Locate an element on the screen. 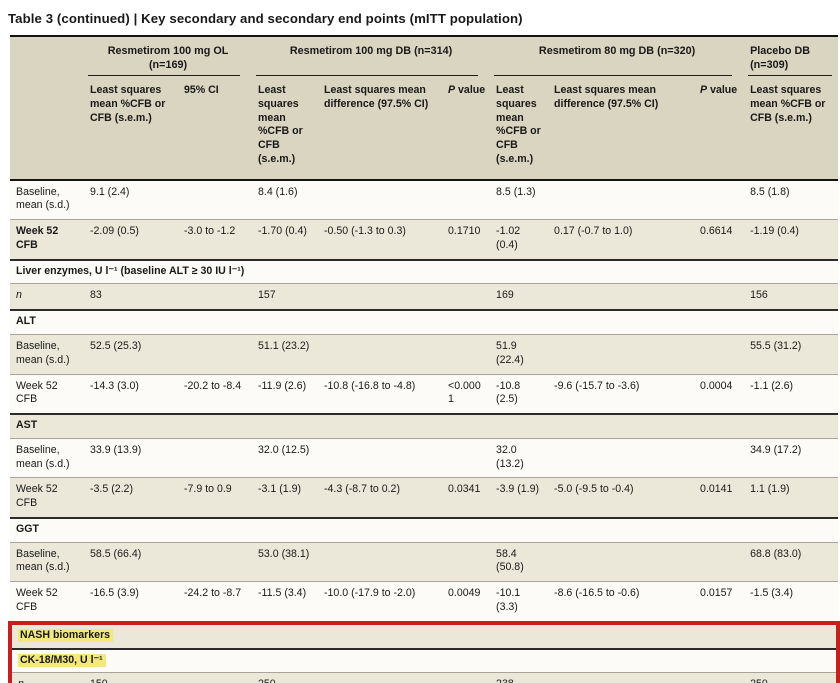 The image size is (840, 683). cell: -3.0 to -1.2 is located at coordinates (215, 239).